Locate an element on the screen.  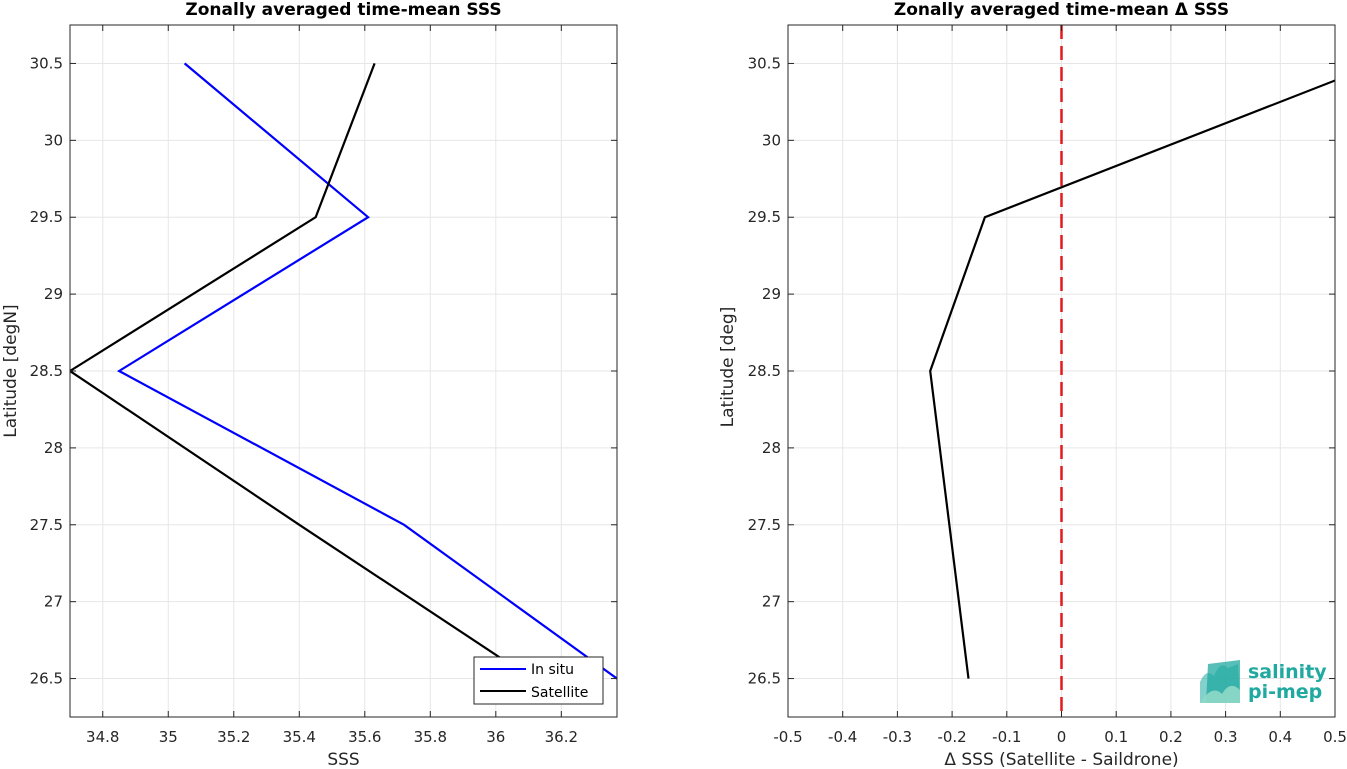
x-axis-label: Δ SSS (Satellite - Saildrone) is located at coordinates (1061, 759).